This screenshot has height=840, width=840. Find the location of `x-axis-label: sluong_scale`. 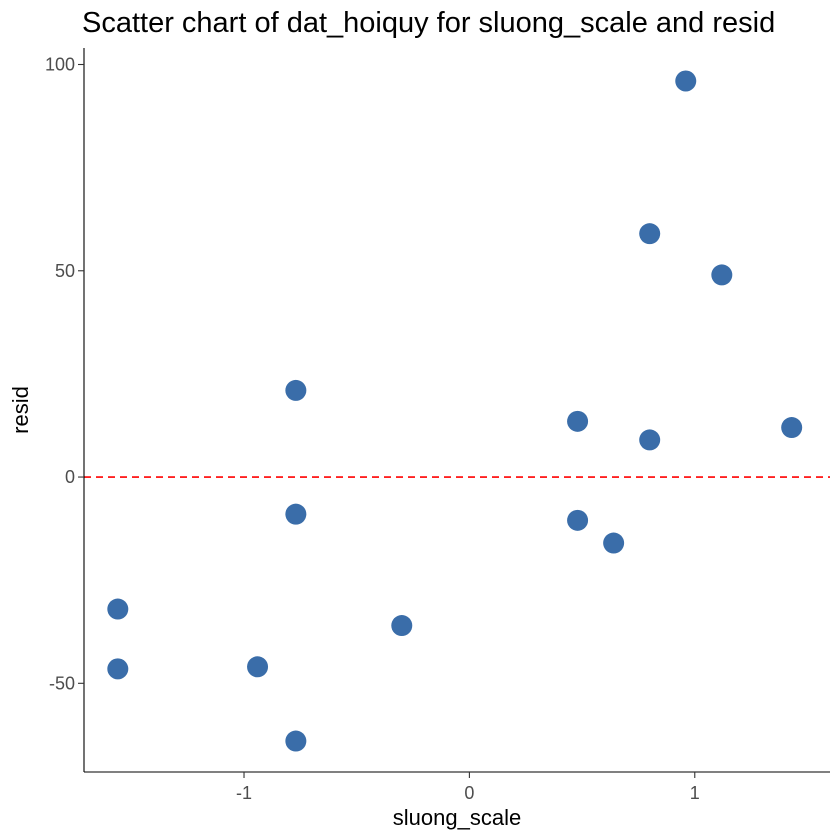

x-axis-label: sluong_scale is located at coordinates (457, 817).